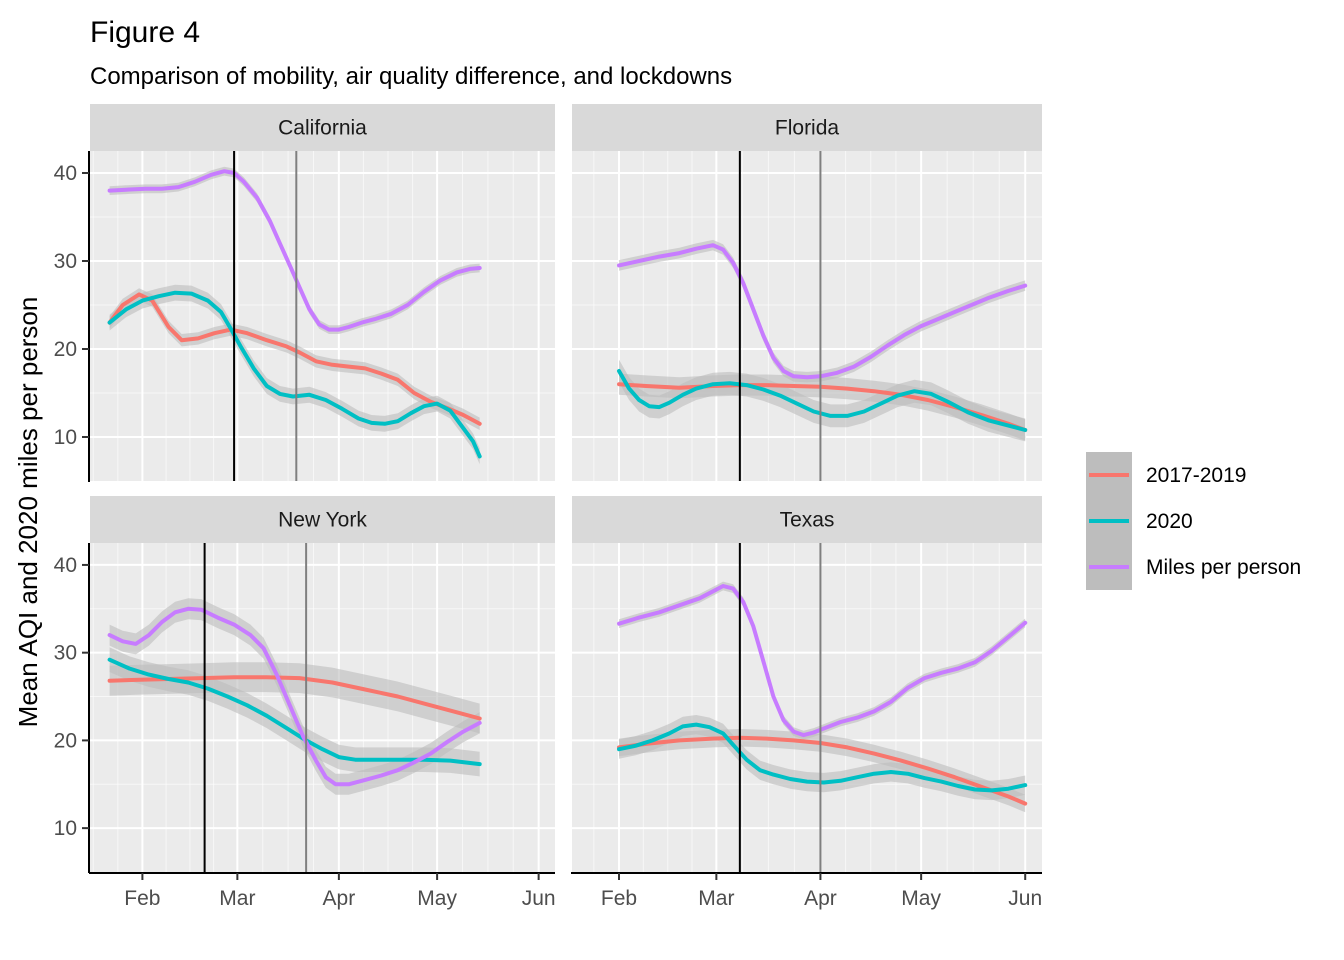  I want to click on legend-label: Miles per person, so click(1223, 567).